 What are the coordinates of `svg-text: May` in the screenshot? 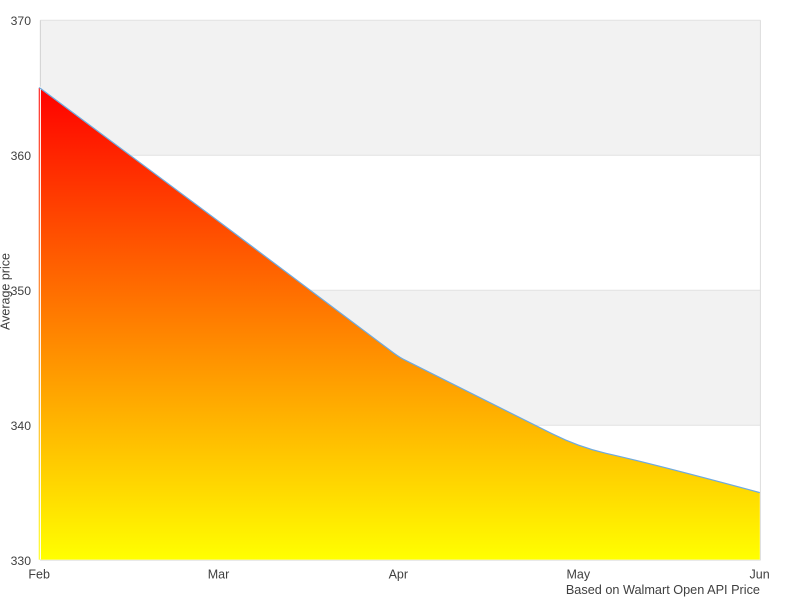 It's located at (578, 575).